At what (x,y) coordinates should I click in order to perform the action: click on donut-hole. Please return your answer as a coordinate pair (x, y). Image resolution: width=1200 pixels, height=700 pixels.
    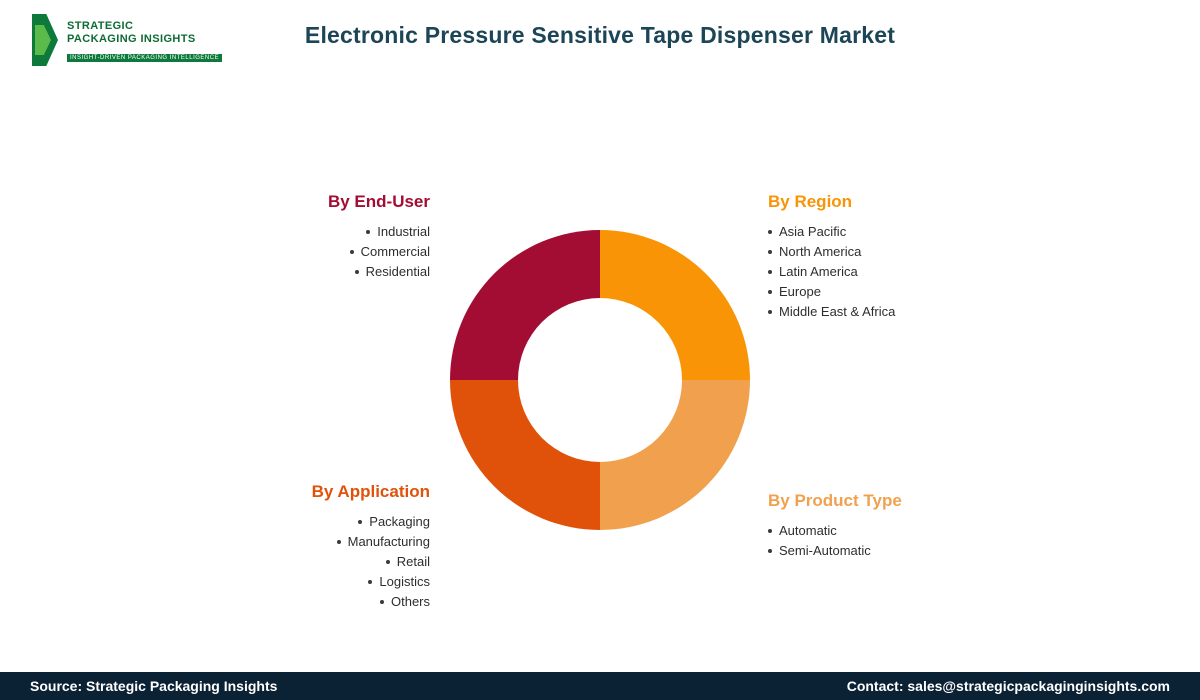
    Looking at the image, I should click on (600, 380).